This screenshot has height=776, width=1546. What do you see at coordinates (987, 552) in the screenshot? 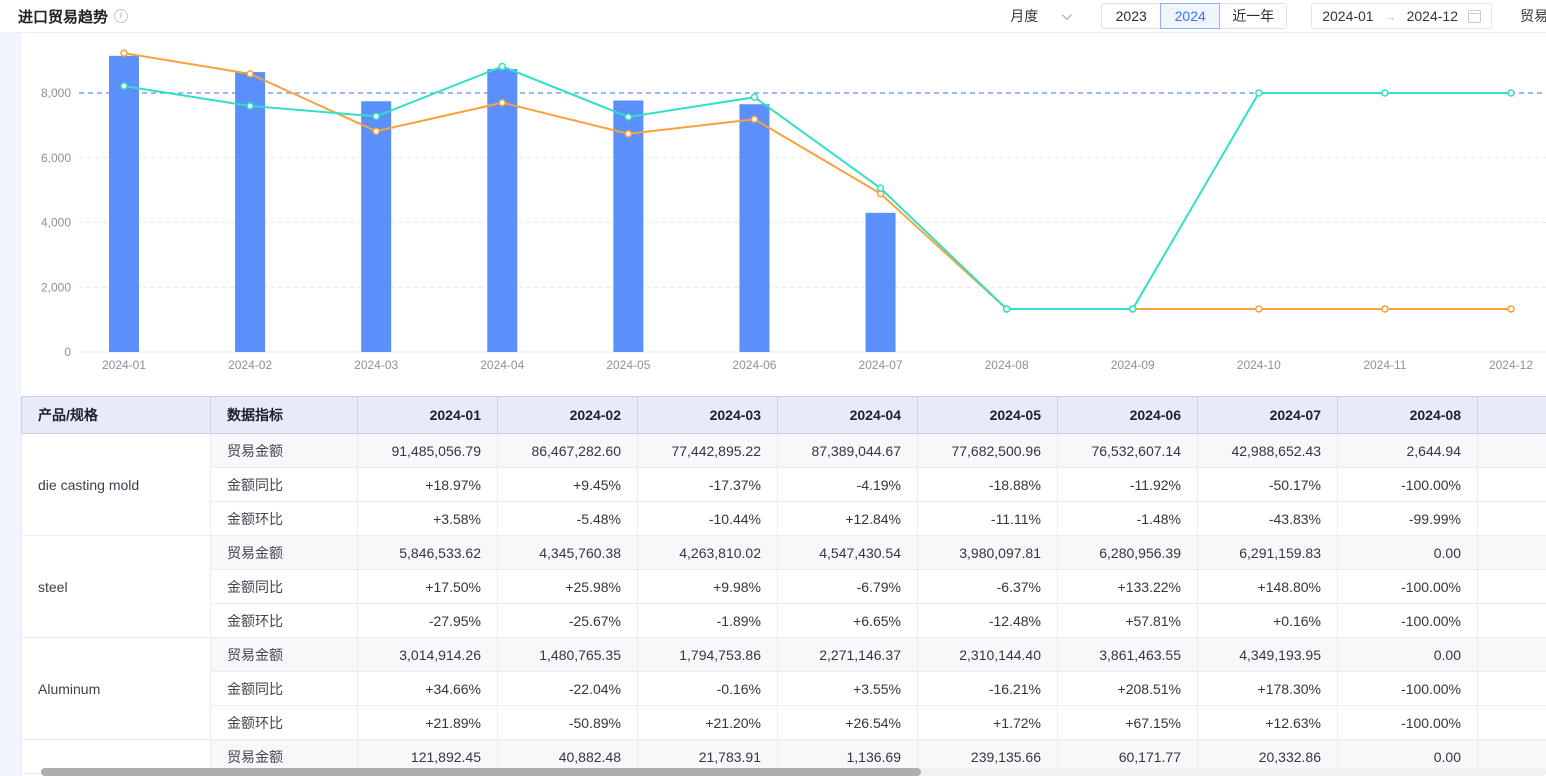
I see `value-cell: 3,980,097.81` at bounding box center [987, 552].